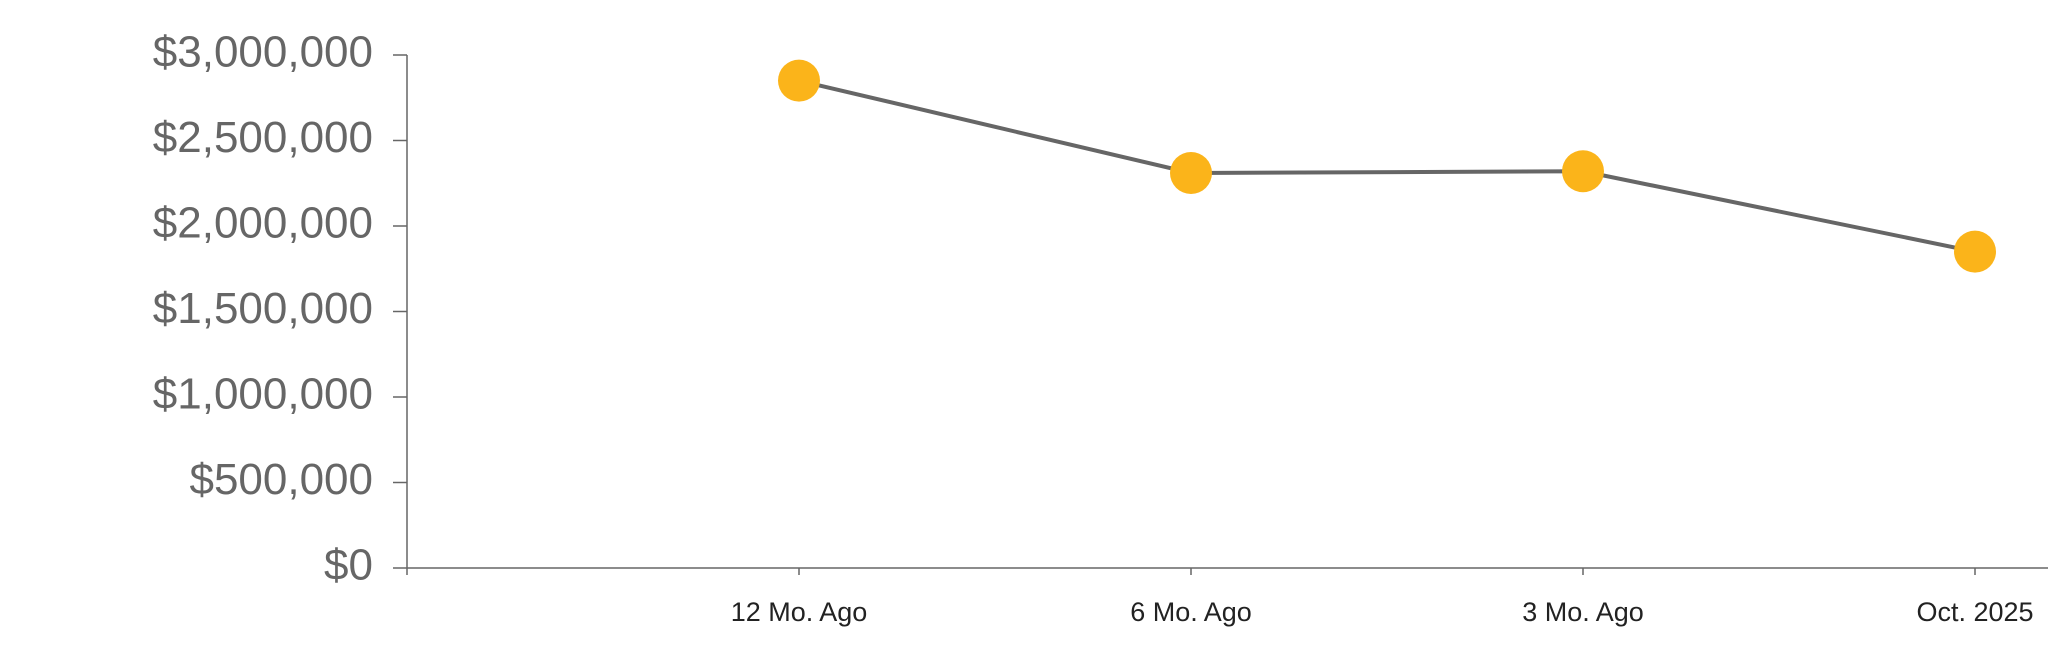 The width and height of the screenshot is (2048, 663). Describe the element at coordinates (263, 137) in the screenshot. I see `y-tick-label: $2,500,000` at that location.